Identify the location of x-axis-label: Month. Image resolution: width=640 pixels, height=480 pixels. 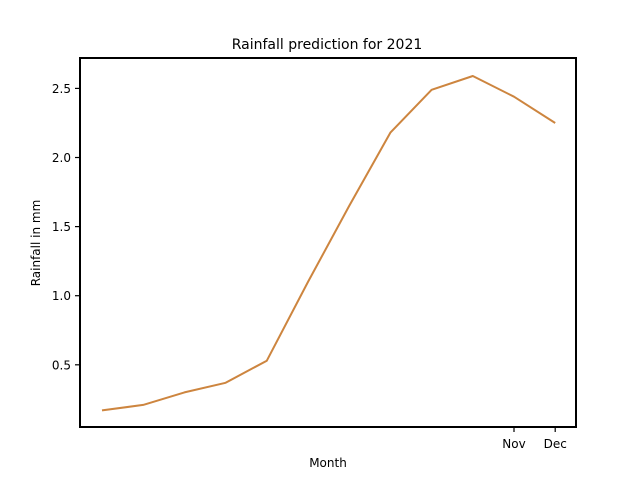
(328, 463).